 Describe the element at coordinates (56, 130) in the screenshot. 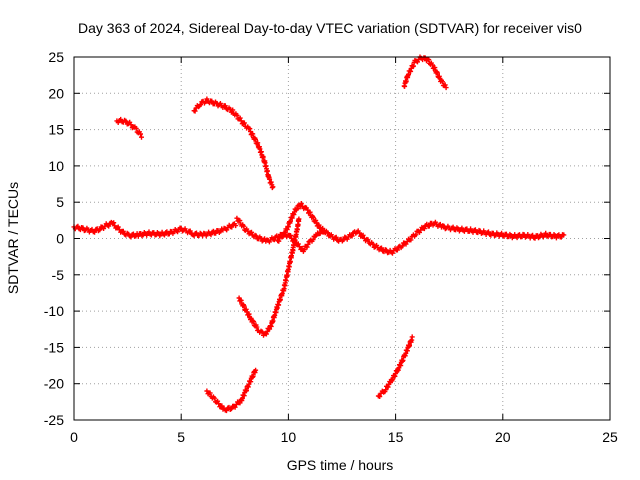

I see `y-tick-label: 15` at that location.